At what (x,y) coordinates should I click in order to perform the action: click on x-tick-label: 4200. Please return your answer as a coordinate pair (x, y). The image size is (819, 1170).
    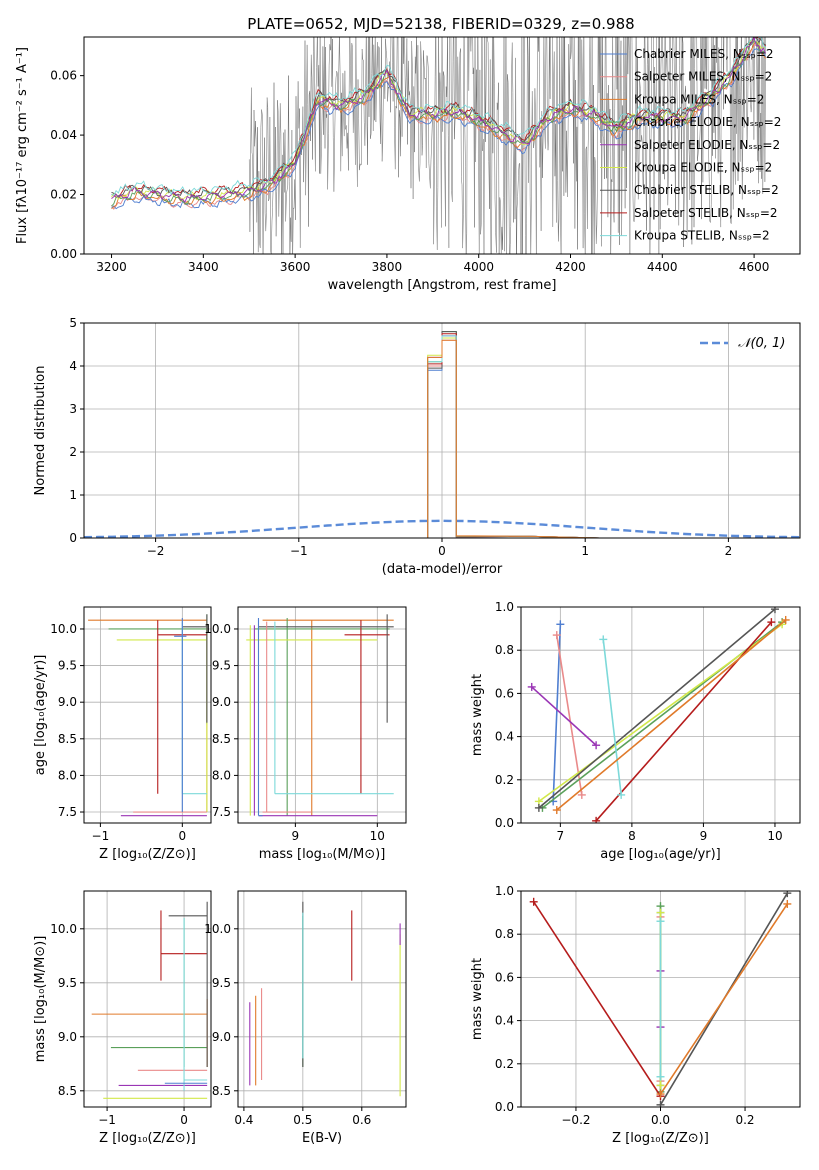
    Looking at the image, I should click on (570, 267).